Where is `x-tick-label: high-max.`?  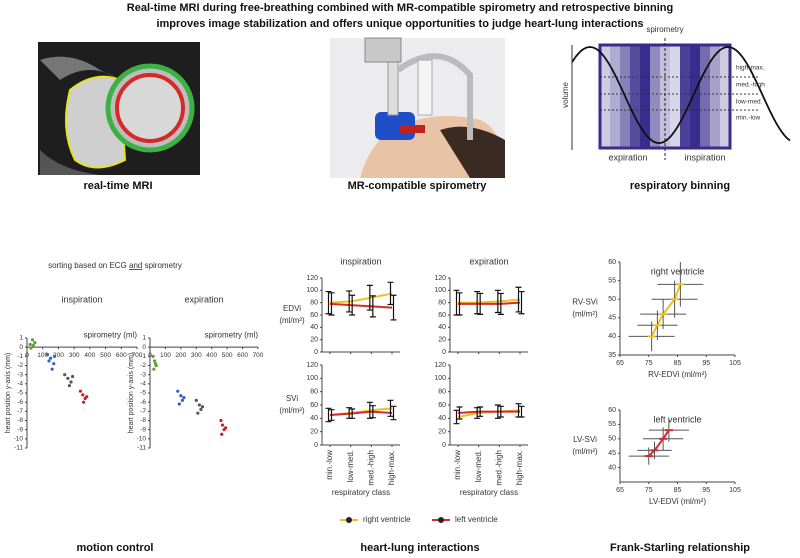 x-tick-label: high-max. is located at coordinates (519, 467).